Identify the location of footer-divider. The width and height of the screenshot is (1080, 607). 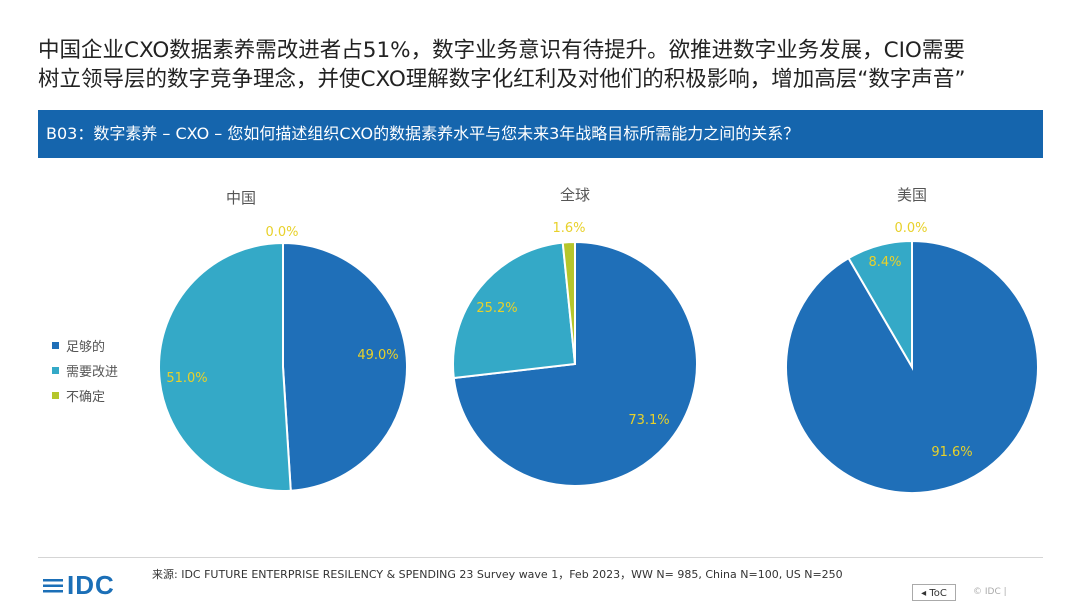
(540, 557).